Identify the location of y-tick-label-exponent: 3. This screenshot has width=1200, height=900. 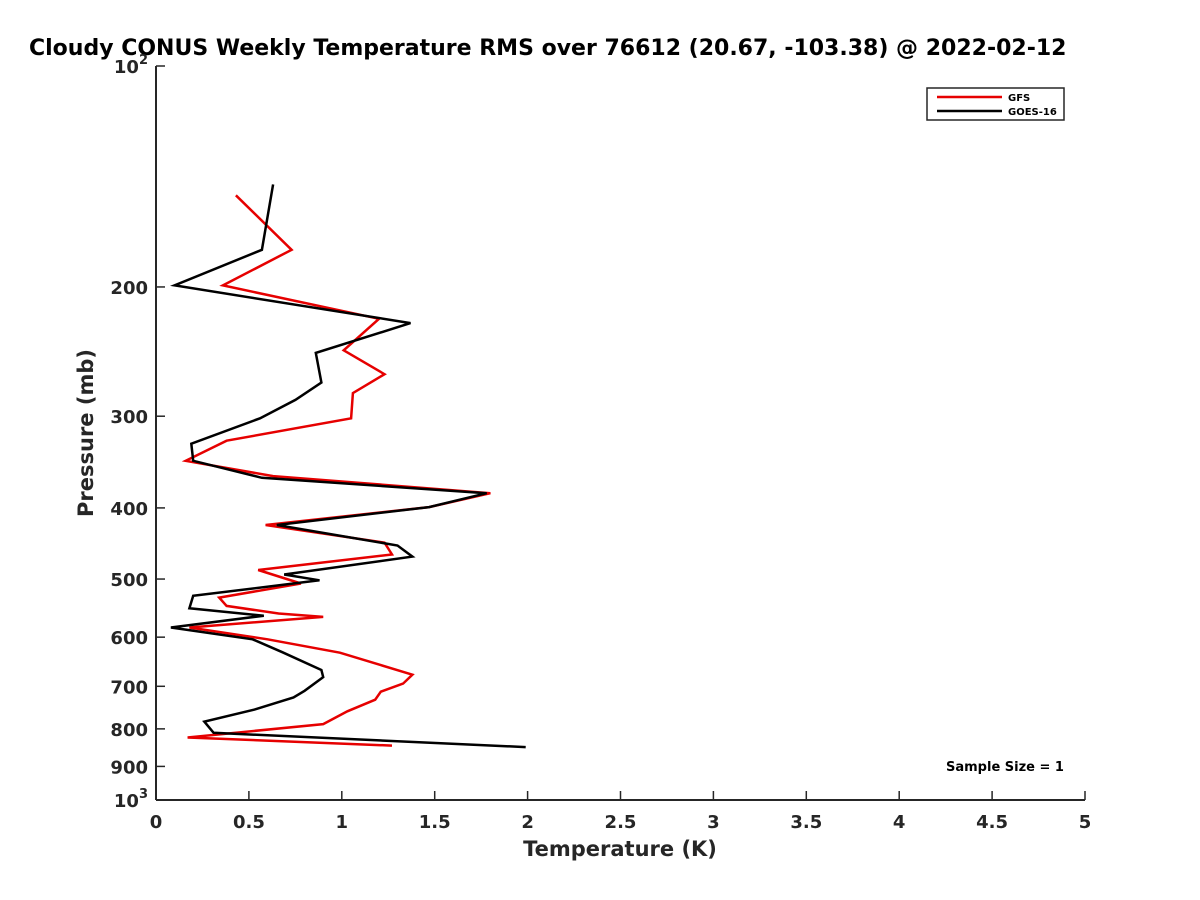
(143, 794).